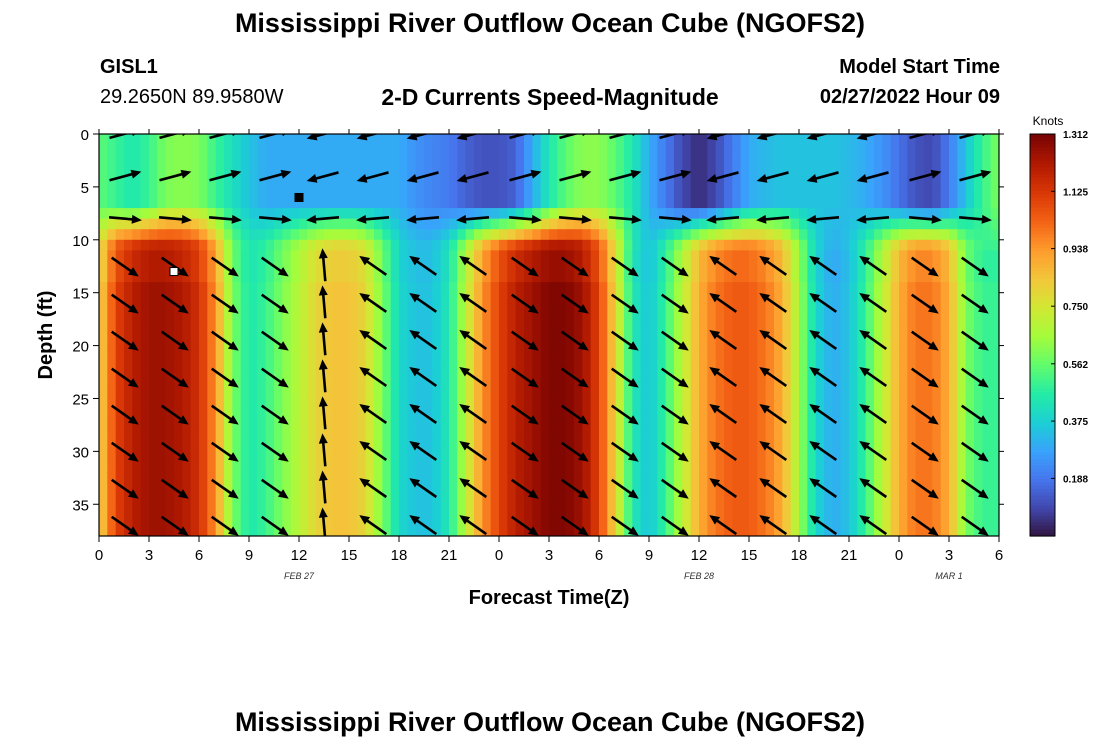 Image resolution: width=1100 pixels, height=750 pixels. I want to click on x-tick-label: 3, so click(149, 555).